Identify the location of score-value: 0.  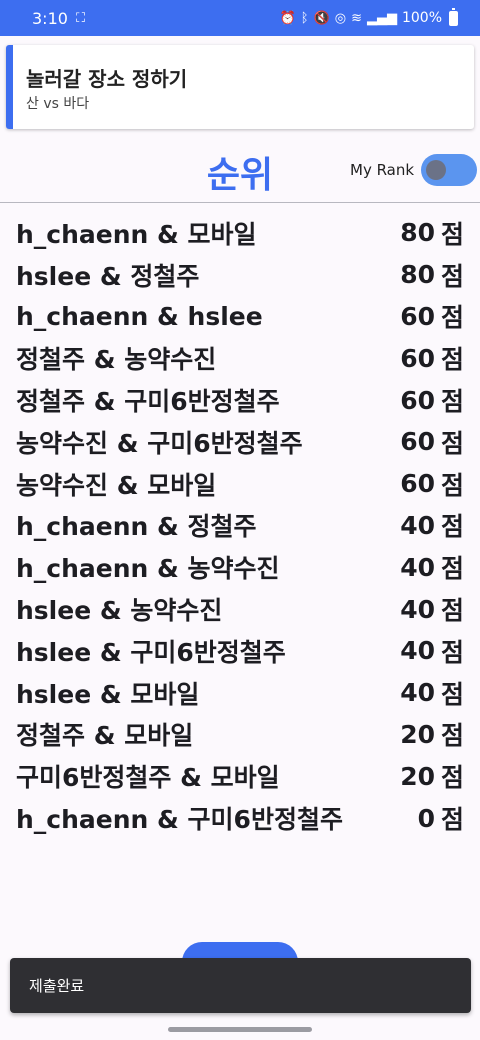
(426, 818).